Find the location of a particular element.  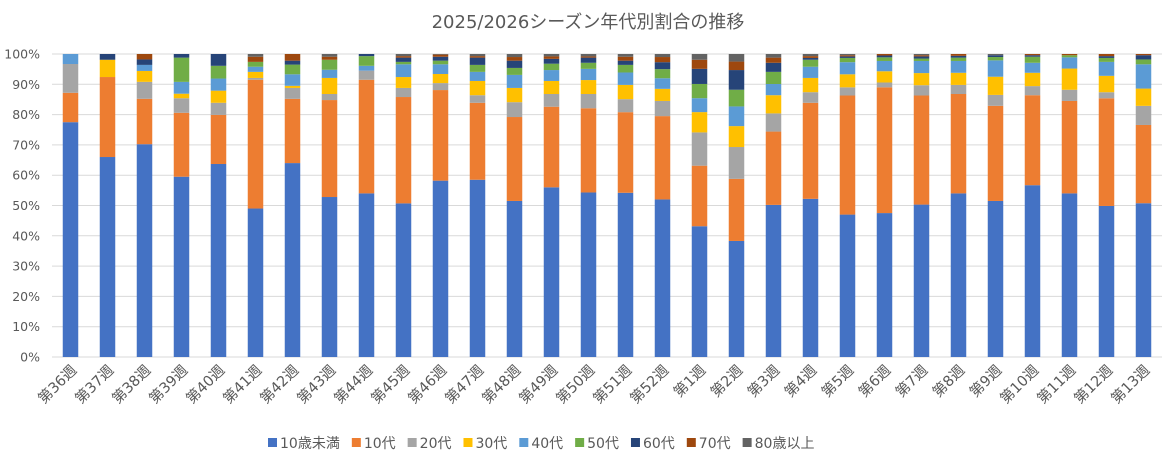

x-tick-label: 第36週 is located at coordinates (57, 384).